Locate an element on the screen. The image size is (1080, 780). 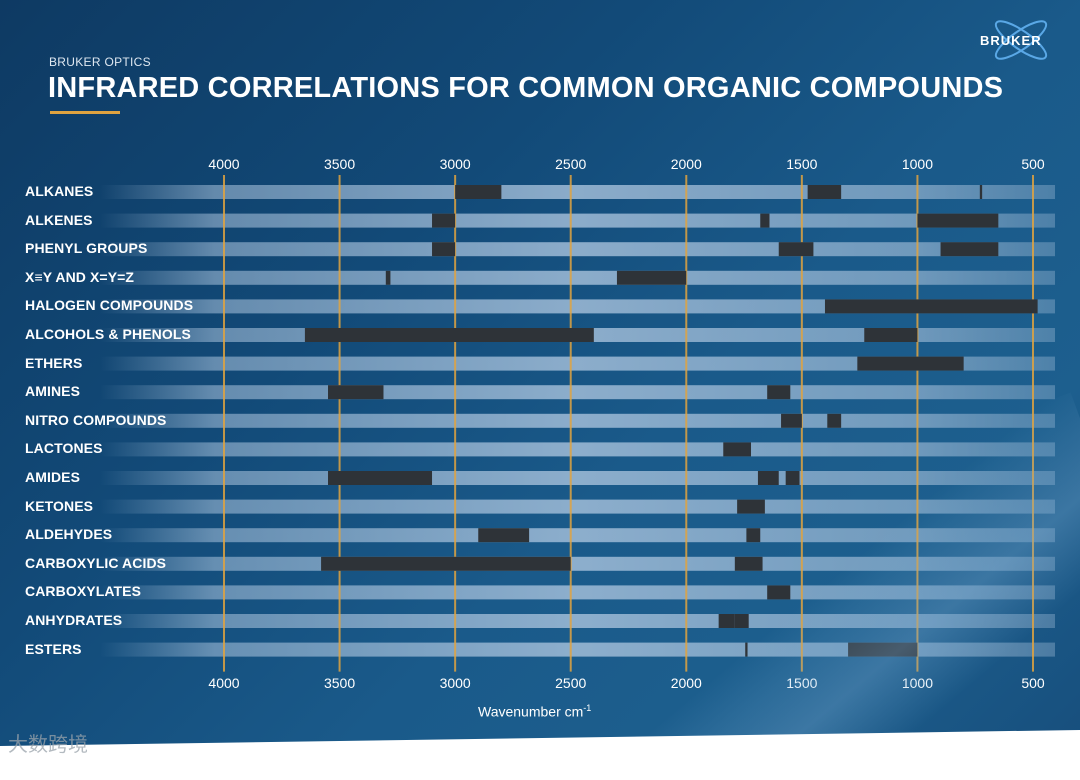
tick-label-top: 500 is located at coordinates (1033, 164).